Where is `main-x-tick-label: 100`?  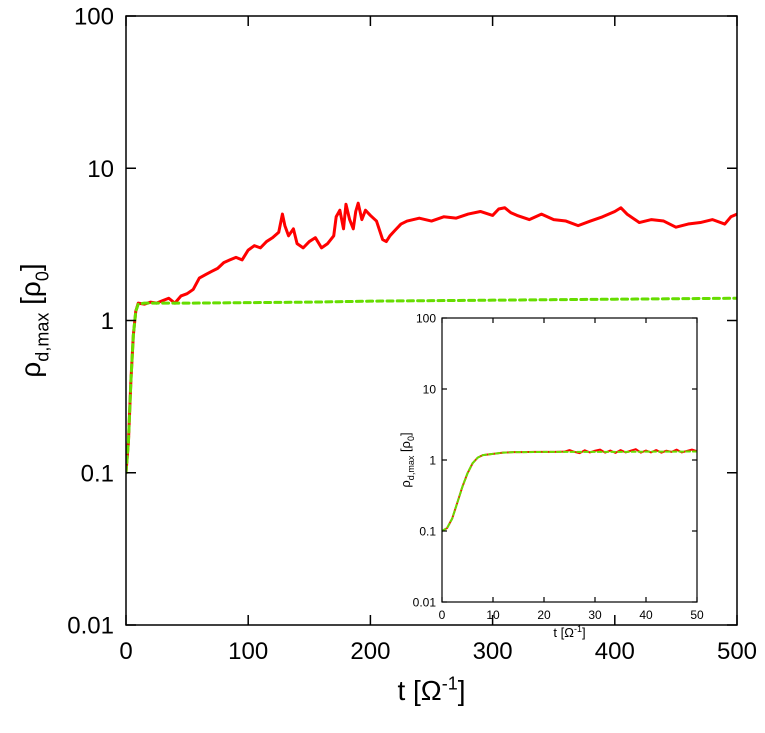
main-x-tick-label: 100 is located at coordinates (248, 651).